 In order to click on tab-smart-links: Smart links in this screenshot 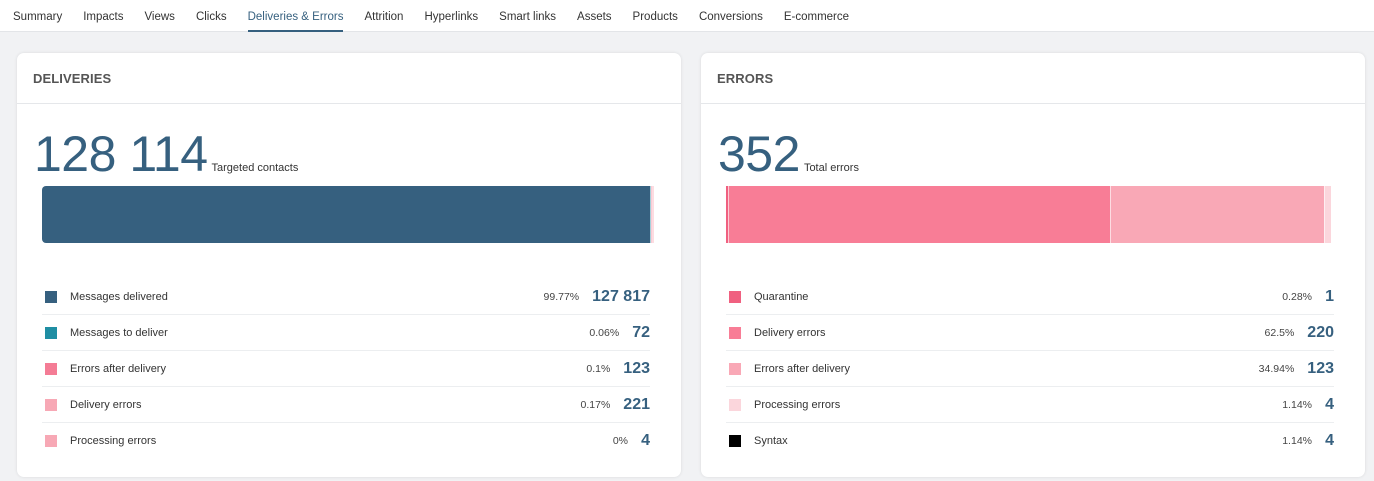, I will do `click(528, 17)`.